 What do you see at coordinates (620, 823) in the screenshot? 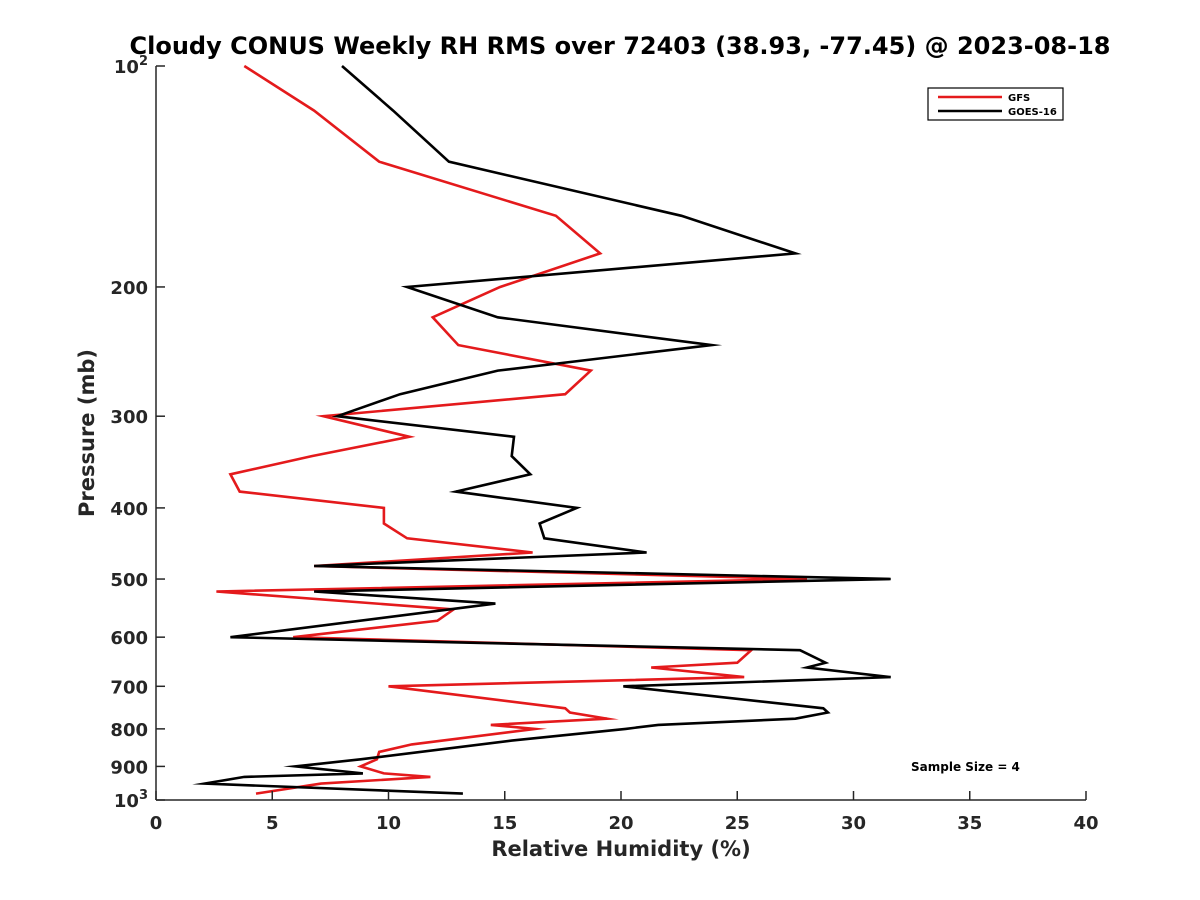
I see `x-tick-label: 20` at bounding box center [620, 823].